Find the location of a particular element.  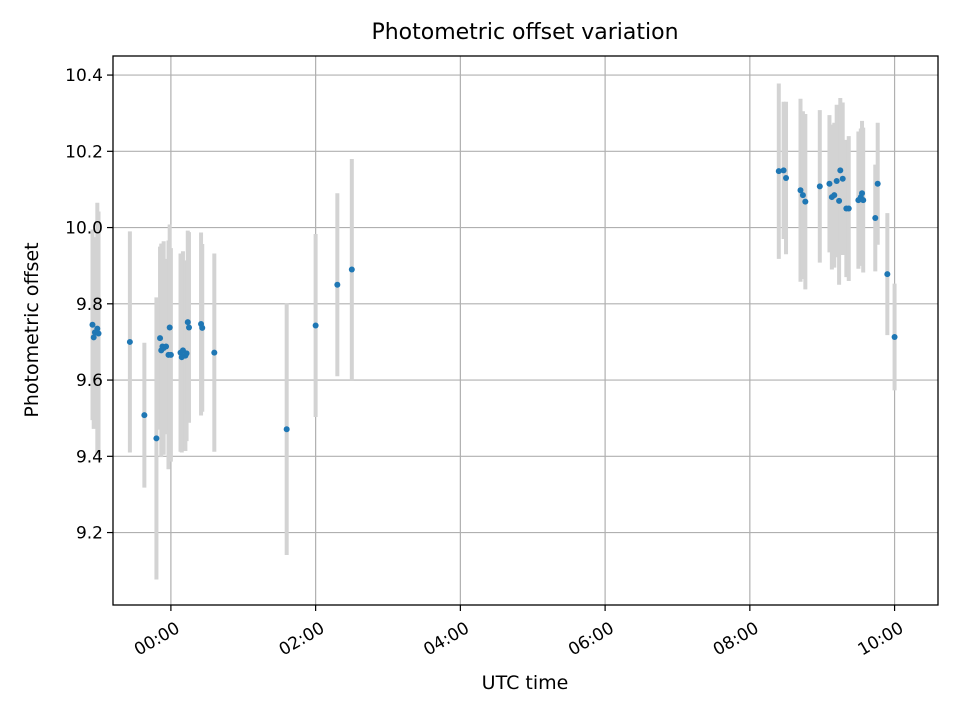

x-tick-label: 08:00 is located at coordinates (736, 639).